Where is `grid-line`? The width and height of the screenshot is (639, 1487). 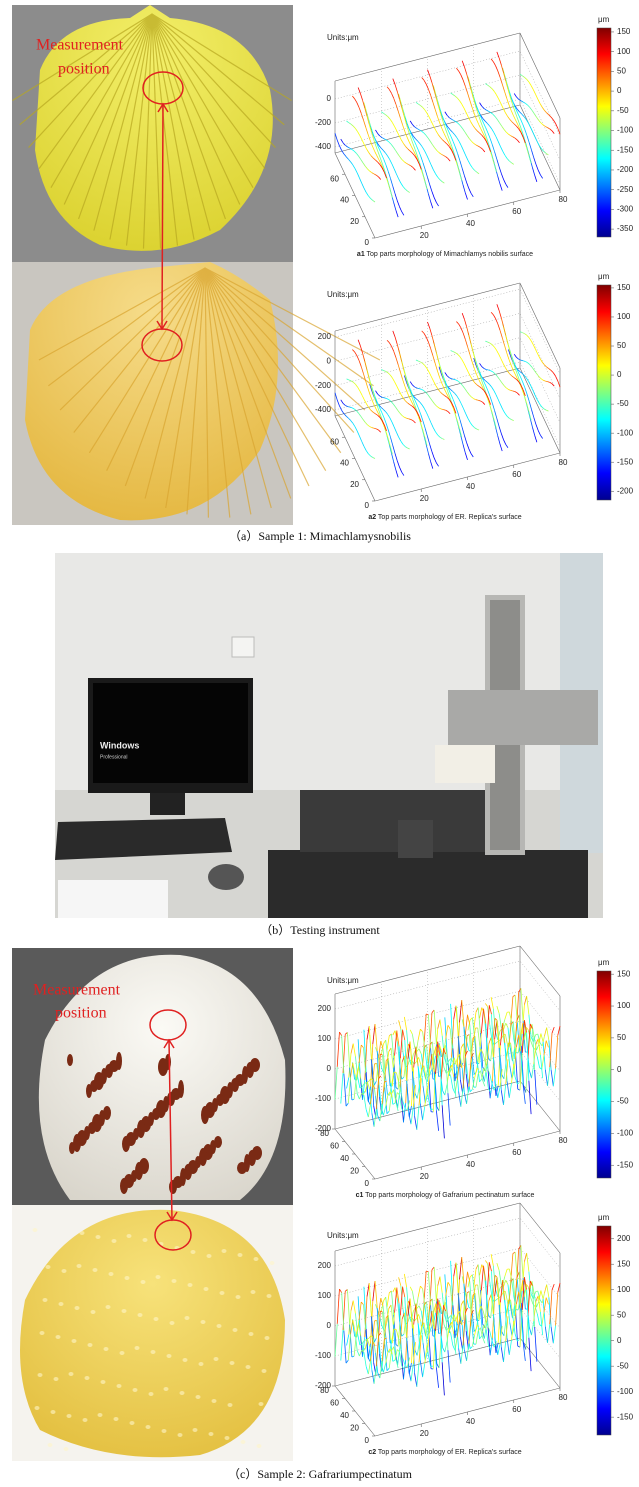
grid-line is located at coordinates (447, 1243).